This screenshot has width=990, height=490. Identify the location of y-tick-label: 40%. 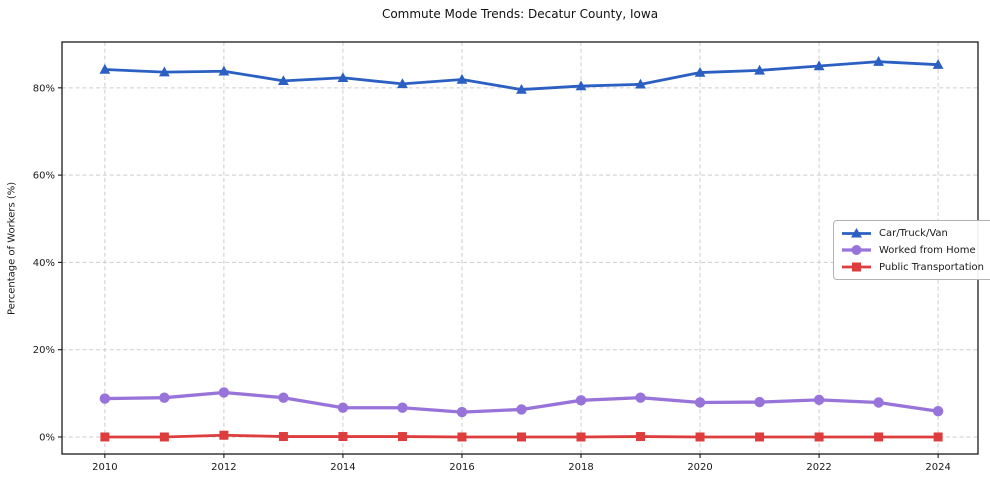
(44, 263).